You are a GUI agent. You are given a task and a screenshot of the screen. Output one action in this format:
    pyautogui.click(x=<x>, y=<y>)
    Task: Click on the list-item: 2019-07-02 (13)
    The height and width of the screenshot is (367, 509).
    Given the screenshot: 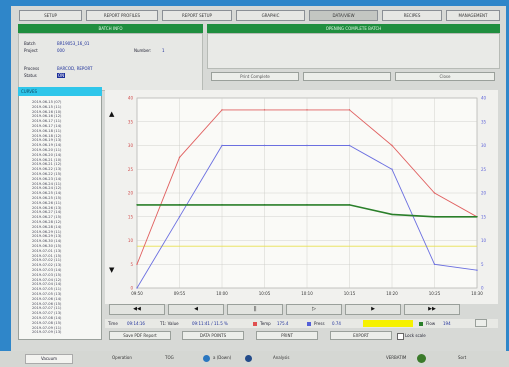 What is the action you would take?
    pyautogui.click(x=47, y=265)
    